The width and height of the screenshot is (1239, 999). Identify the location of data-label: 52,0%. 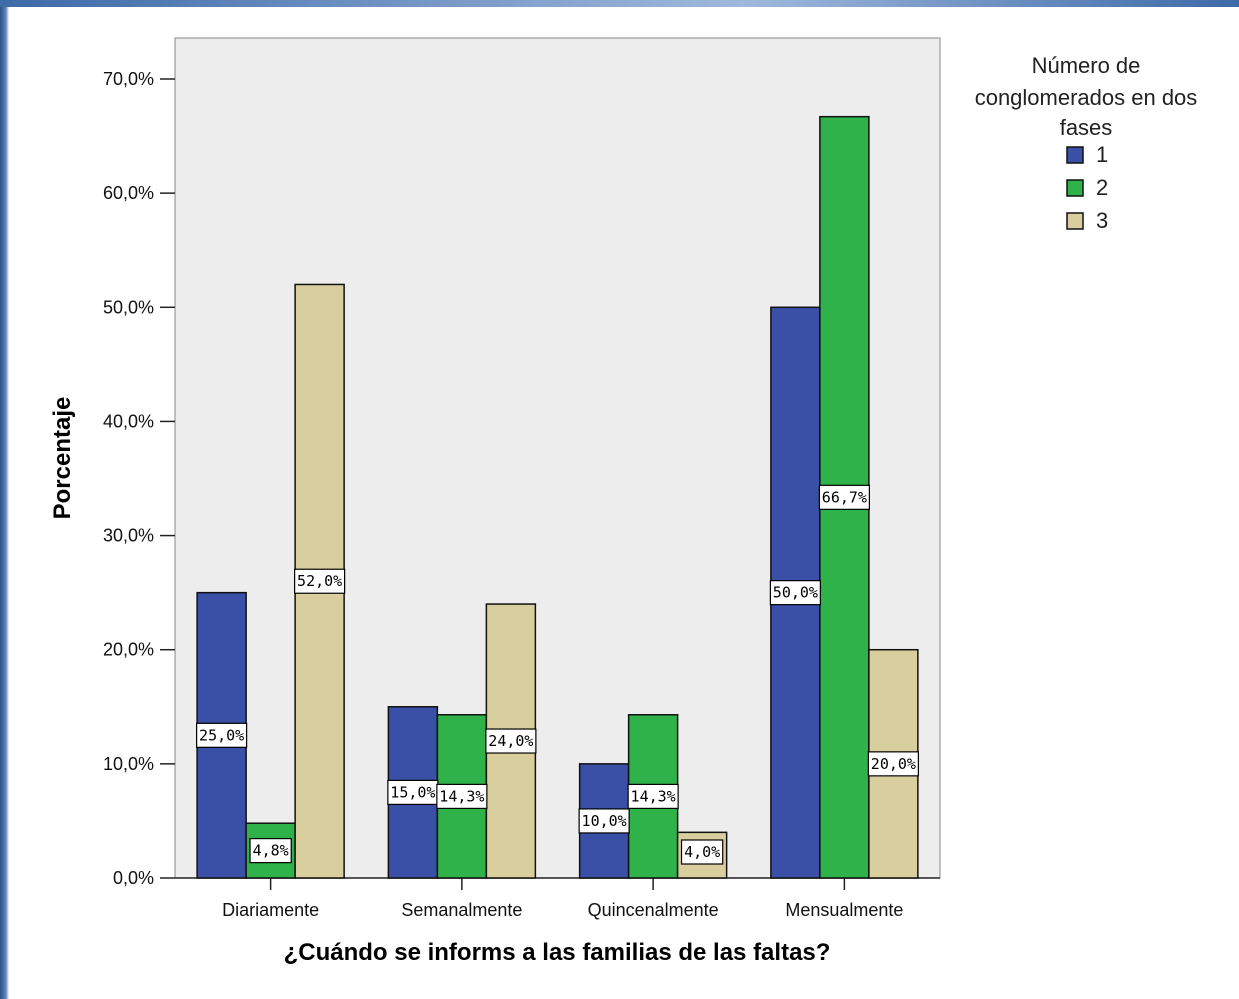
(320, 581).